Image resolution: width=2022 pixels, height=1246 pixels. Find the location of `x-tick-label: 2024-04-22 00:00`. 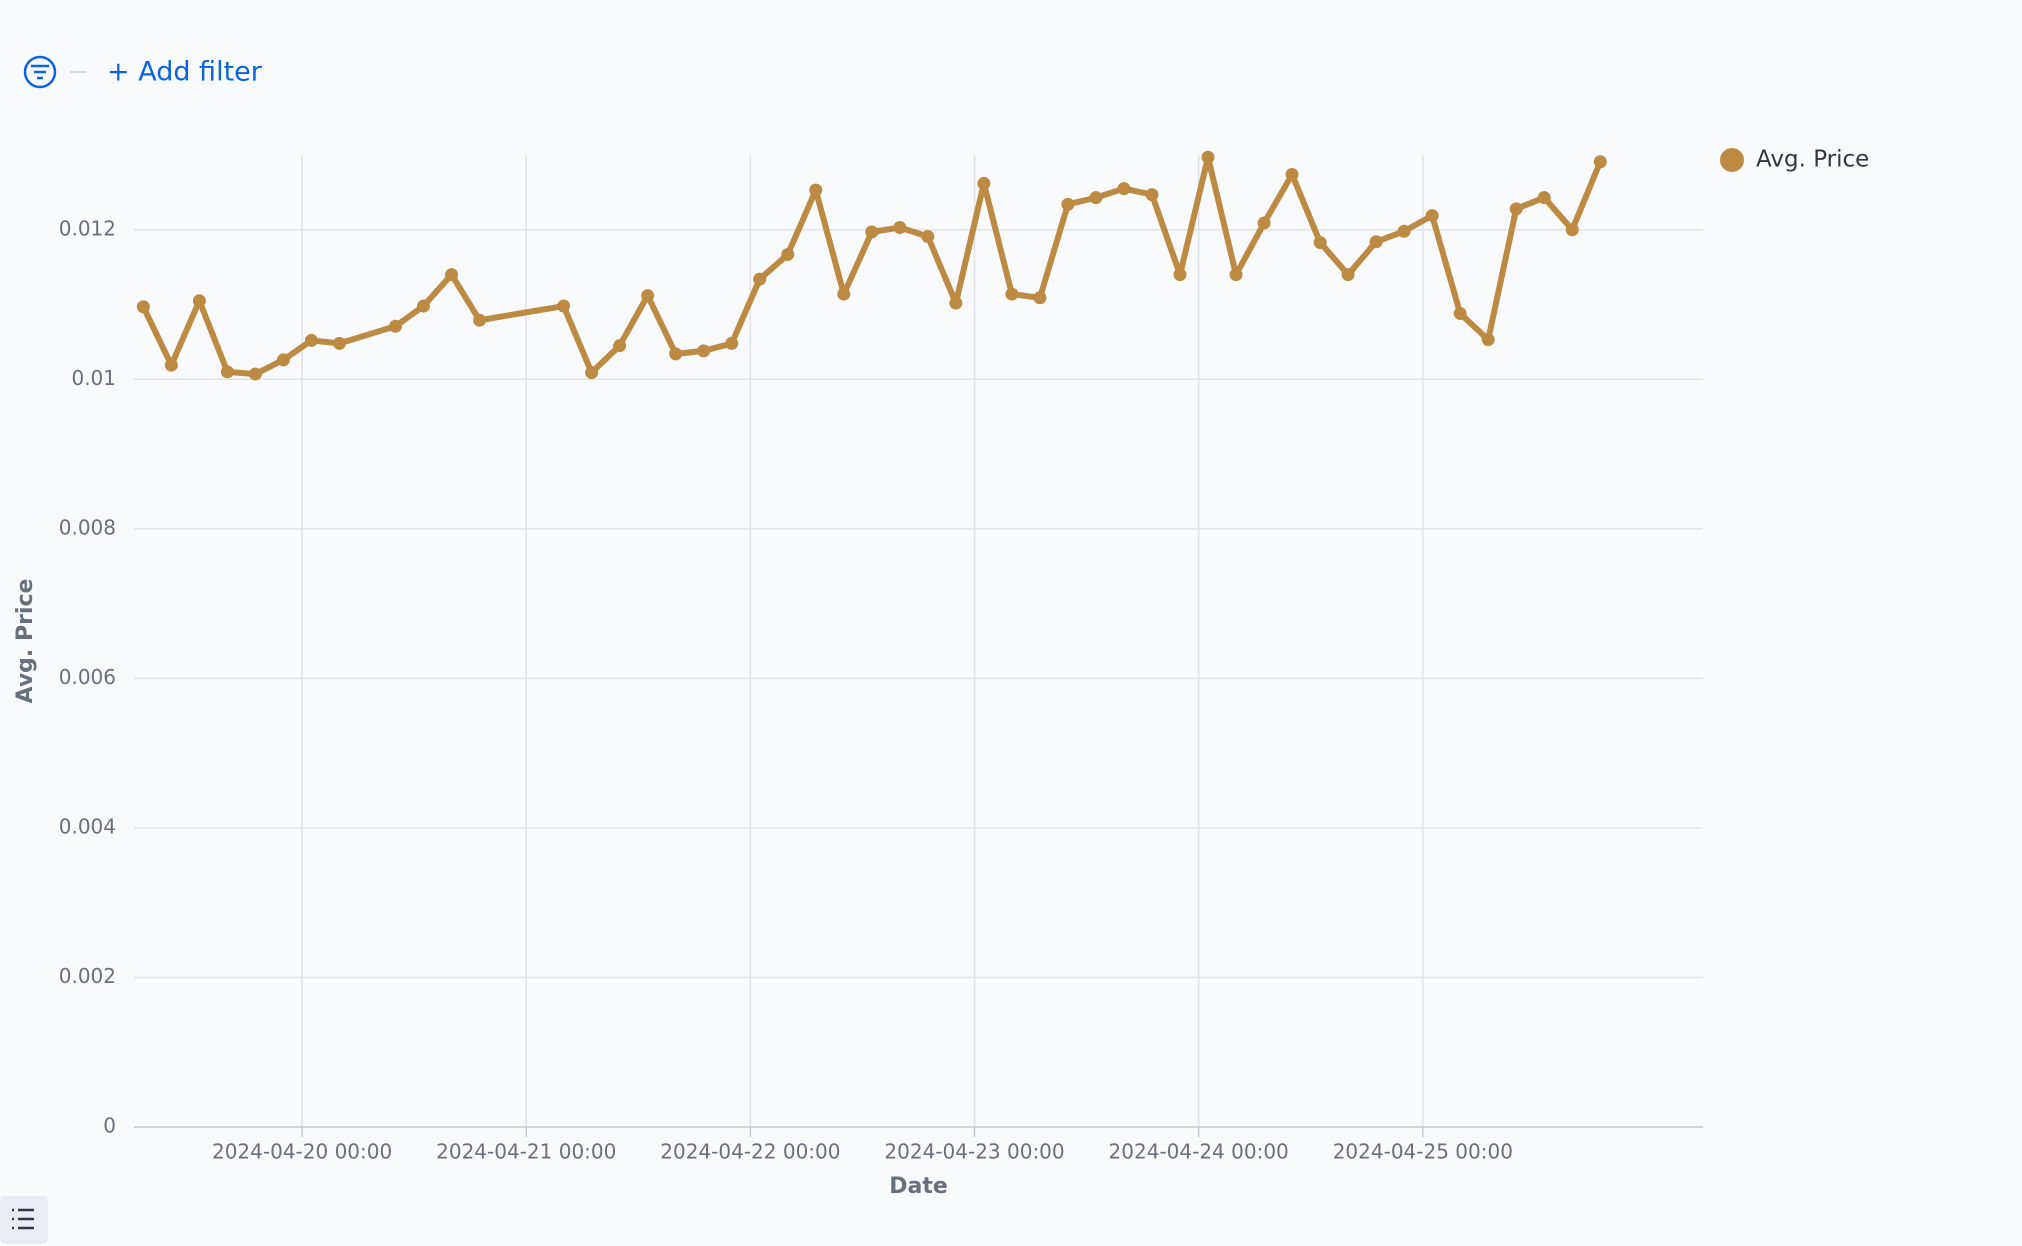

x-tick-label: 2024-04-22 00:00 is located at coordinates (750, 1152).